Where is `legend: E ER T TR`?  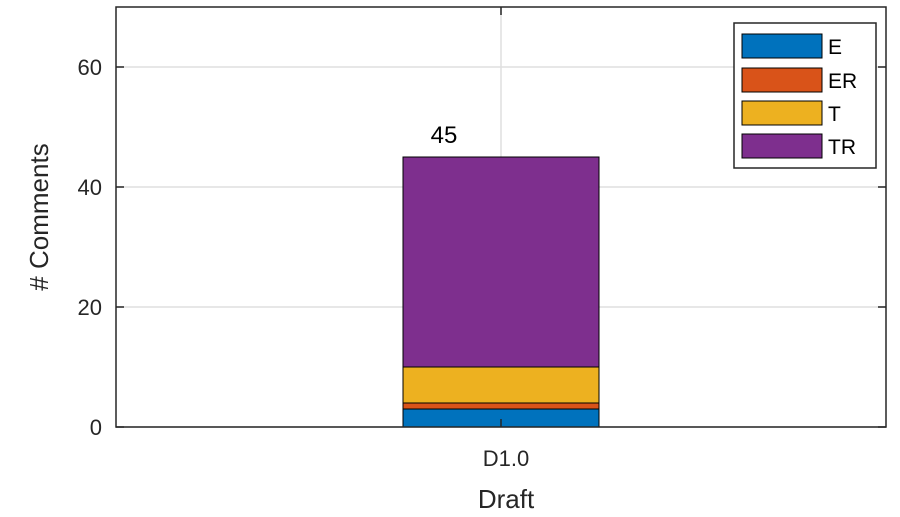 legend: E ER T TR is located at coordinates (805, 95).